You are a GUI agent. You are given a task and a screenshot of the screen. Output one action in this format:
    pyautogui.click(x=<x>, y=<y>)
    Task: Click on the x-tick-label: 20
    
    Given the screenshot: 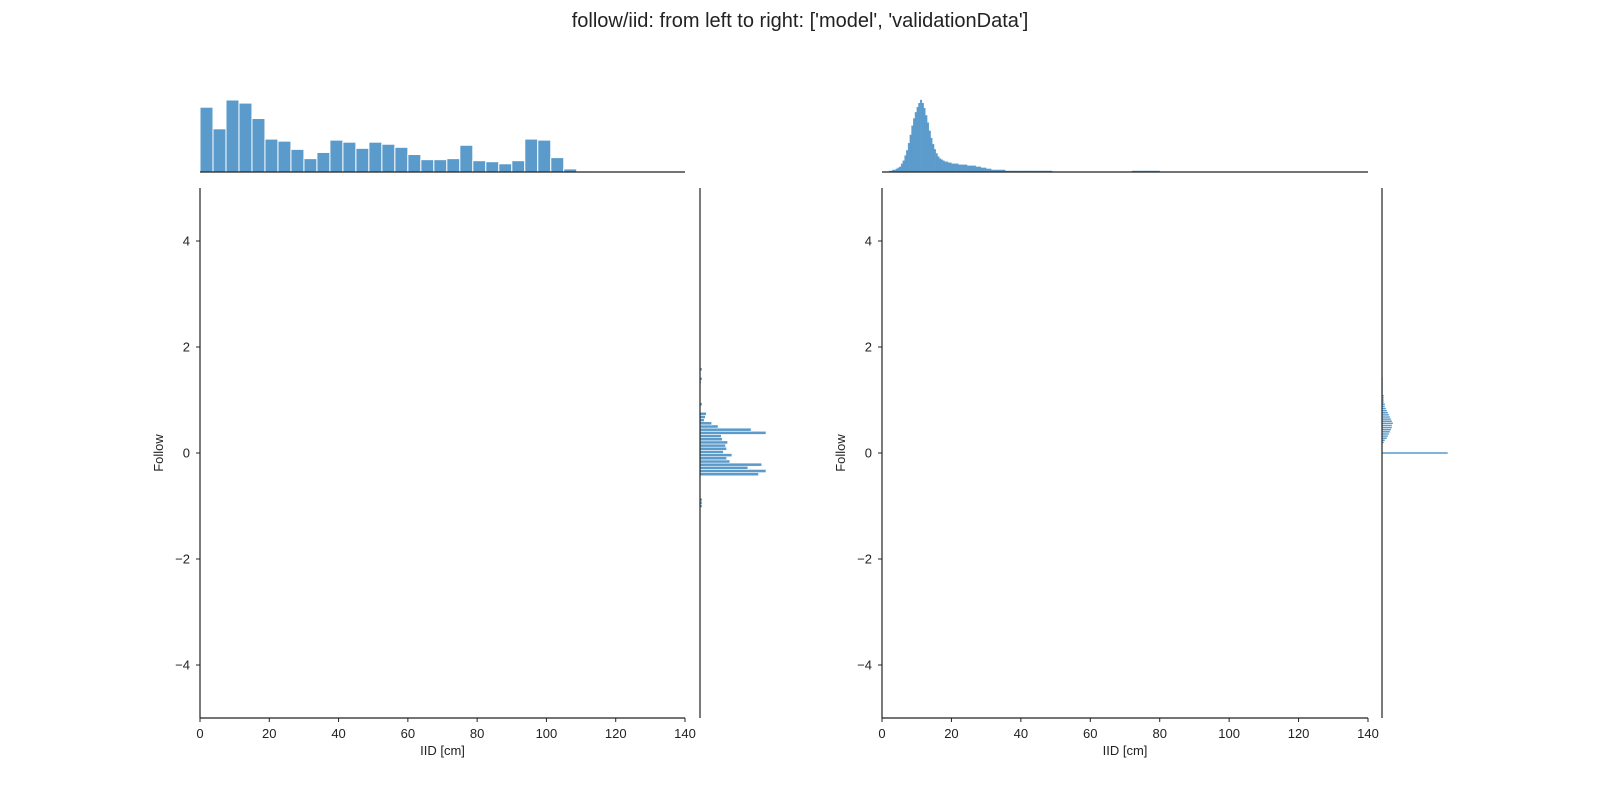 What is the action you would take?
    pyautogui.click(x=951, y=733)
    